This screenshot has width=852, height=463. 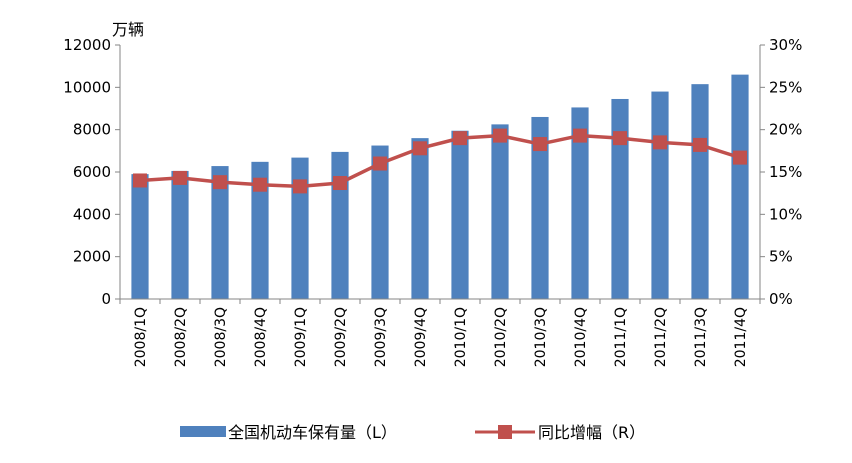 What do you see at coordinates (261, 337) in the screenshot?
I see `x-tick-label: 2008/4Q` at bounding box center [261, 337].